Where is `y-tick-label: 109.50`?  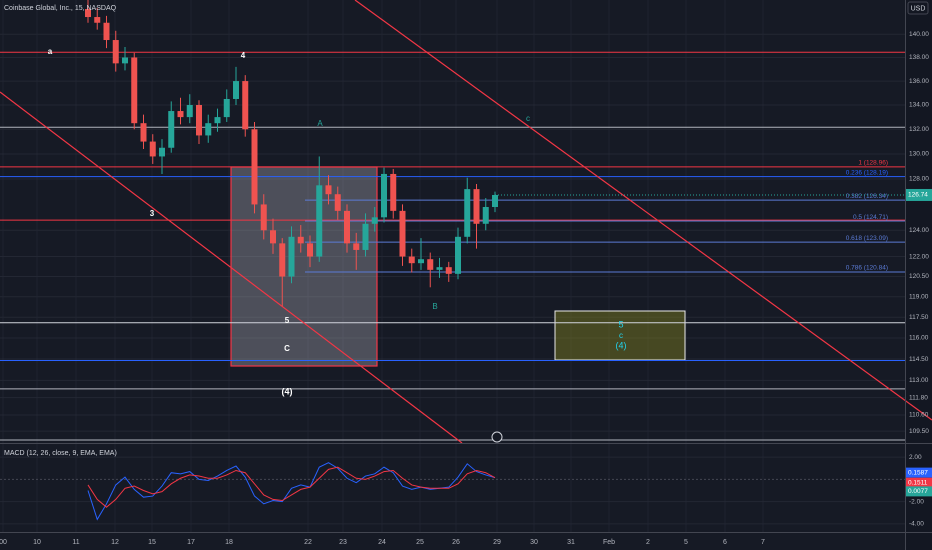 y-tick-label: 109.50 is located at coordinates (919, 431).